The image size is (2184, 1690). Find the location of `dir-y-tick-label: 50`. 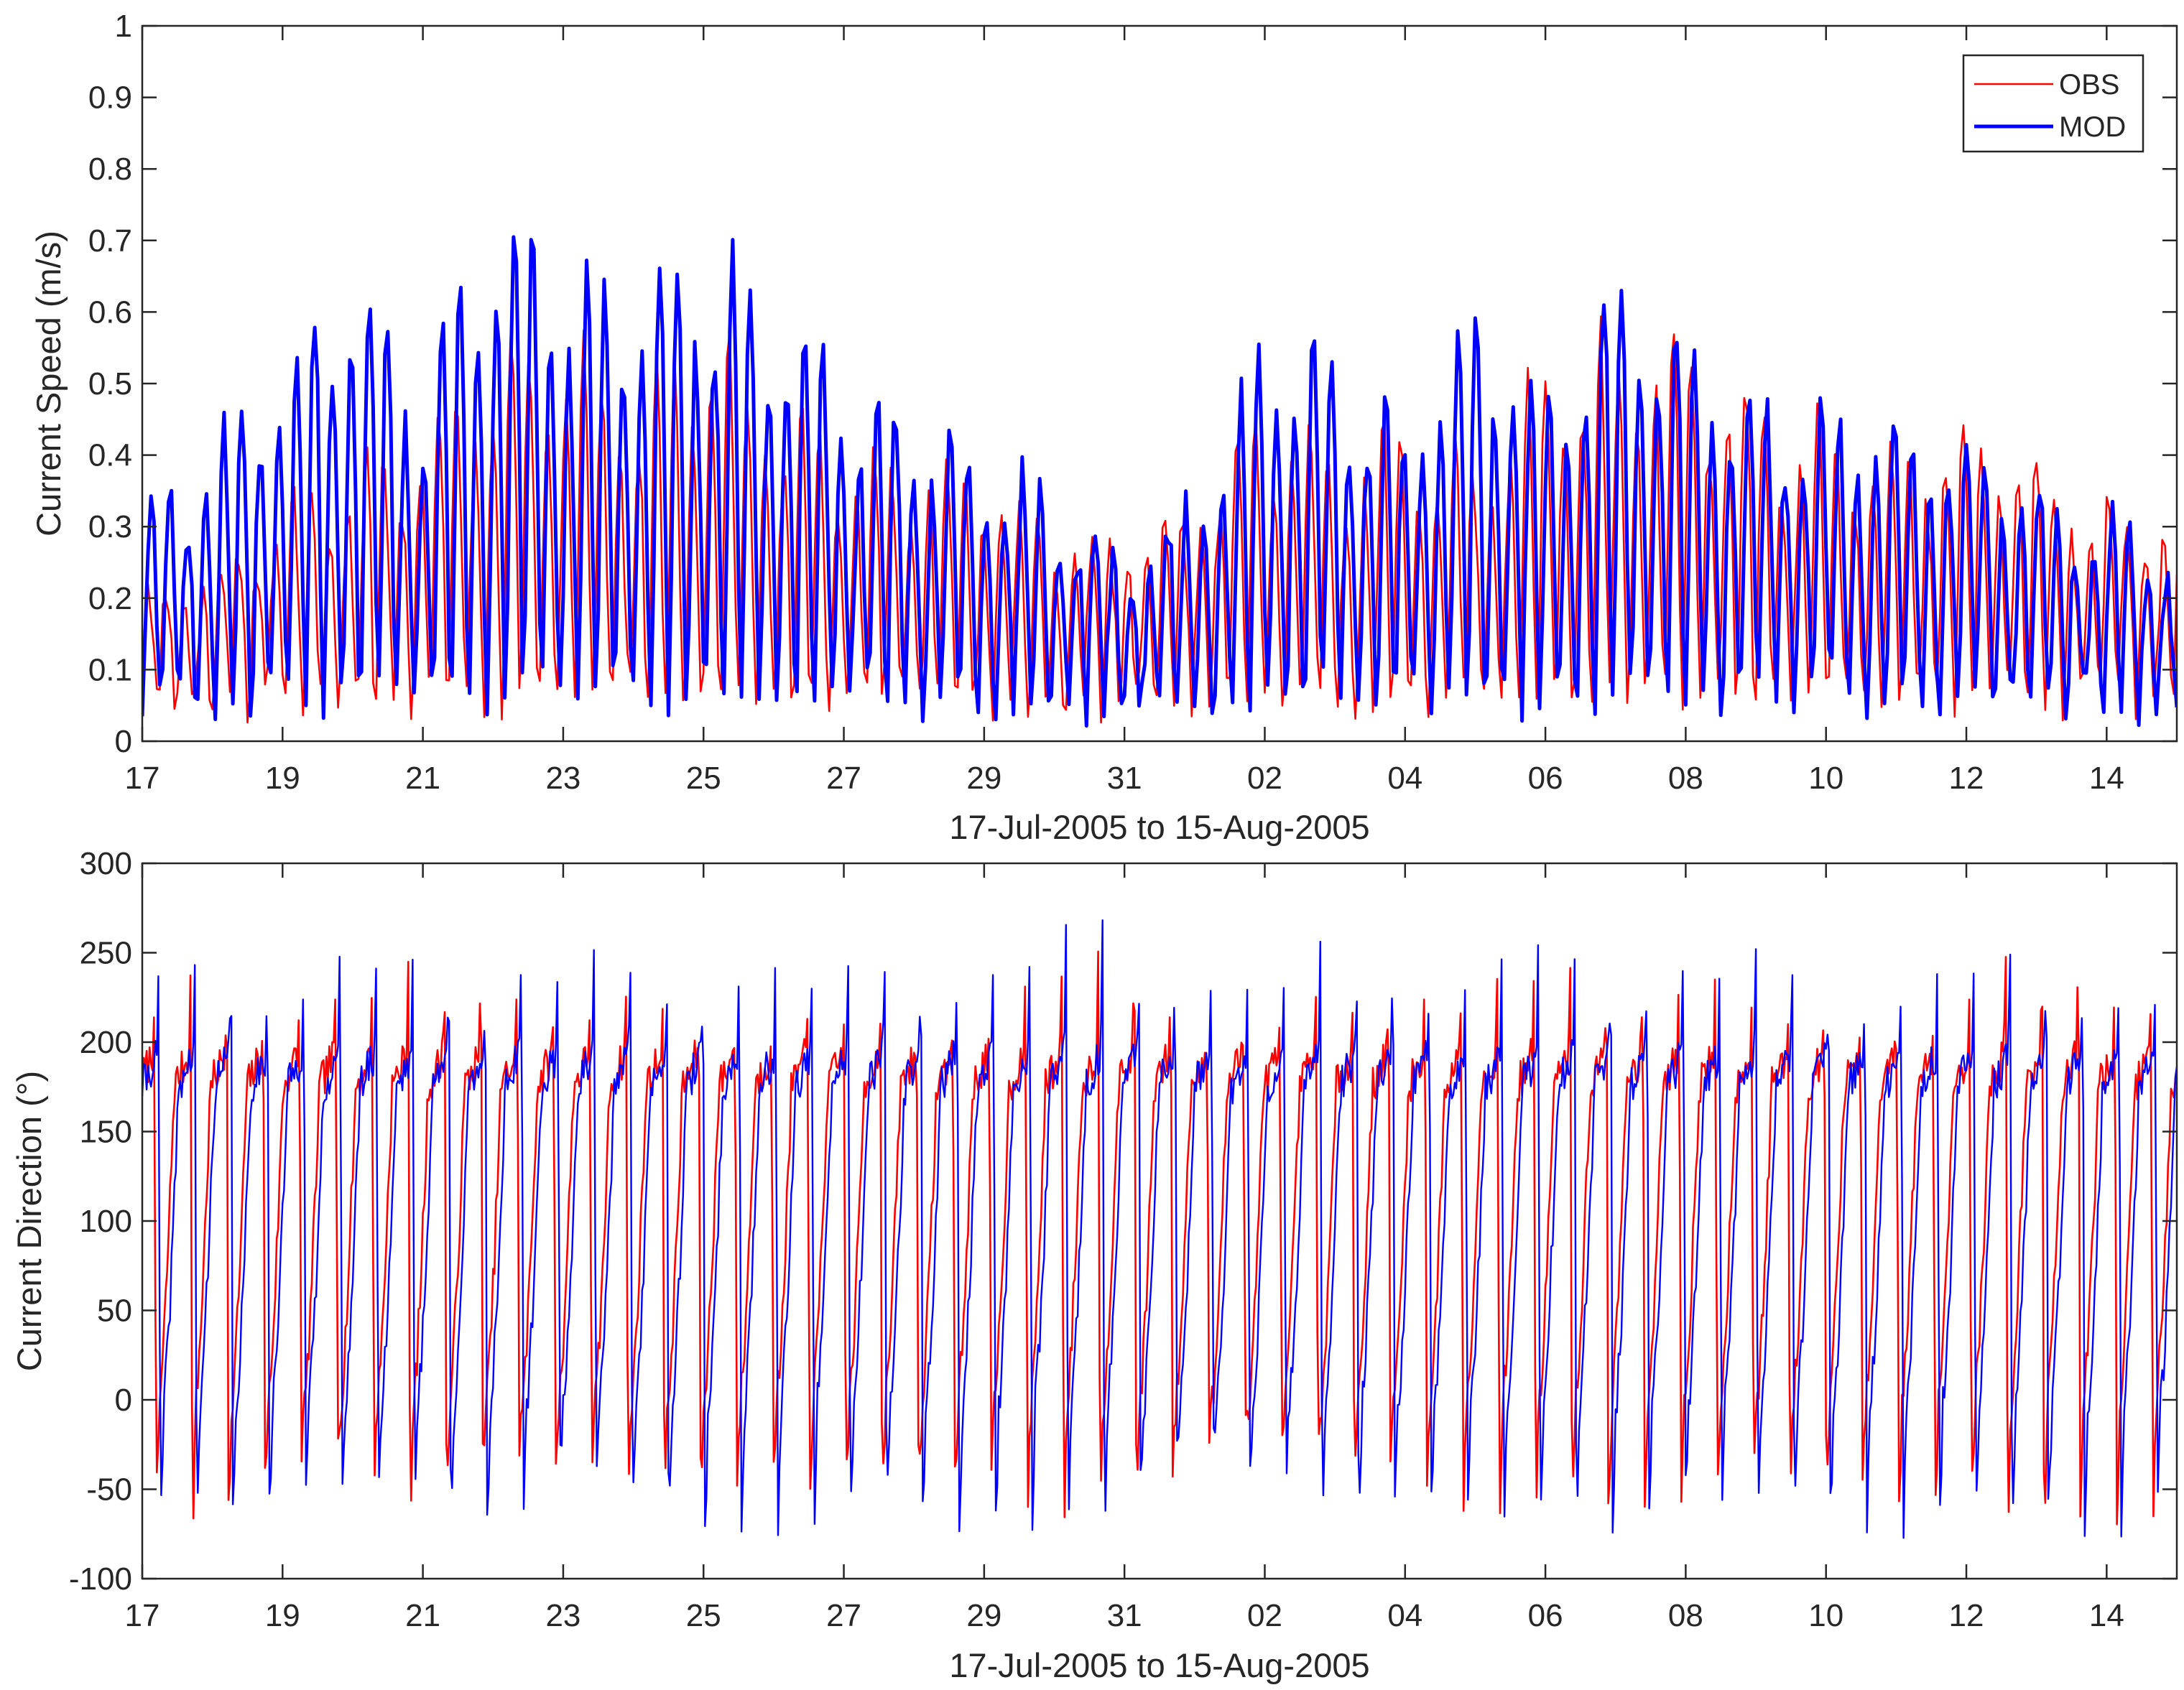

dir-y-tick-label: 50 is located at coordinates (114, 1311).